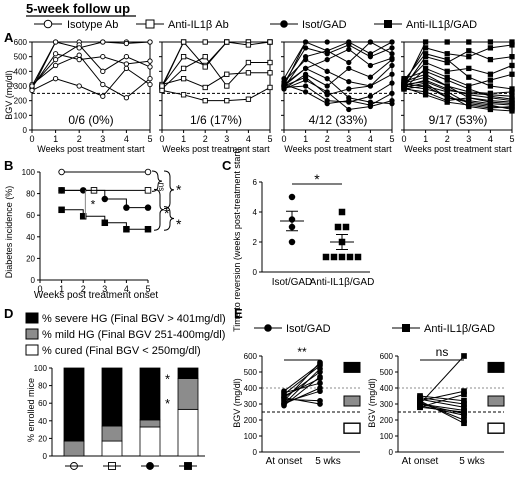 The height and width of the screenshot is (477, 520). Describe the element at coordinates (91, 149) in the screenshot. I see `x-axis-label: Weeks post treatment start` at that location.